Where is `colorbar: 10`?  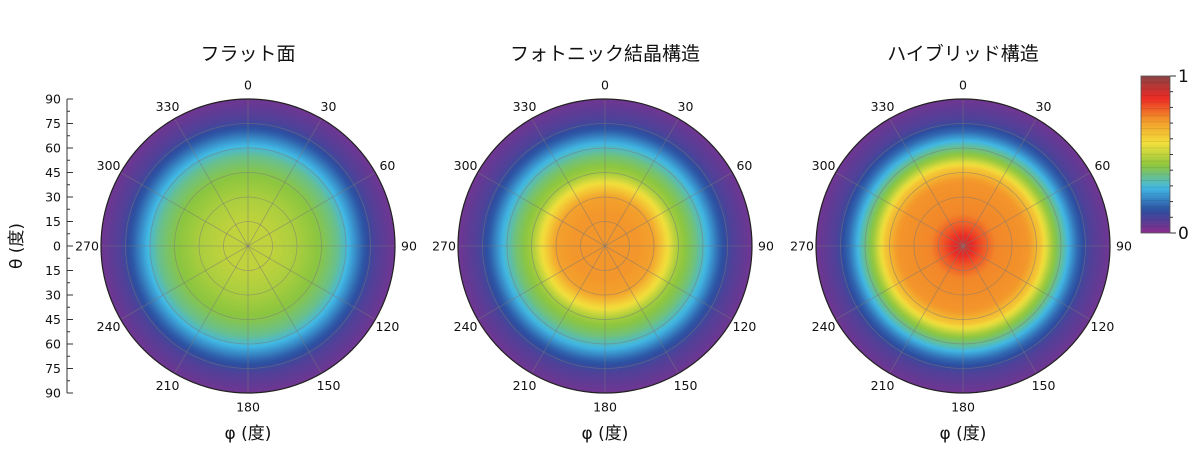
colorbar: 10 is located at coordinates (1164, 155).